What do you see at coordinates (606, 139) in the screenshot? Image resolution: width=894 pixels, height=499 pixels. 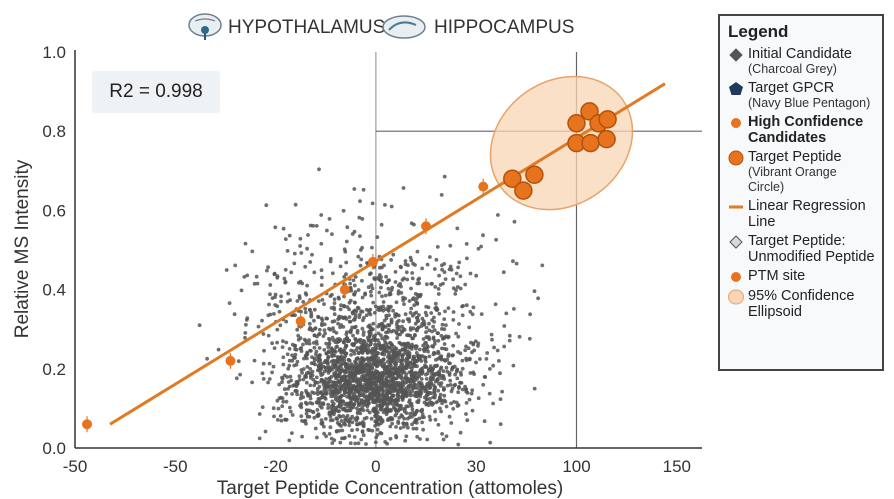 I see `high-confidence-point` at bounding box center [606, 139].